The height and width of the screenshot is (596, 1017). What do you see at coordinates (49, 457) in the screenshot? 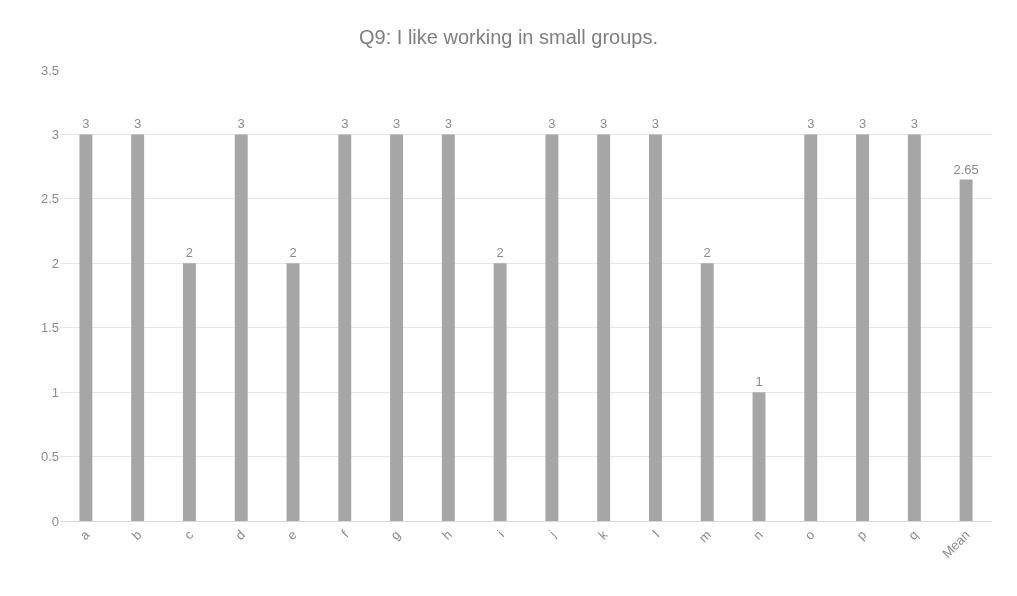
I see `y-tick-label: 0.5` at bounding box center [49, 457].